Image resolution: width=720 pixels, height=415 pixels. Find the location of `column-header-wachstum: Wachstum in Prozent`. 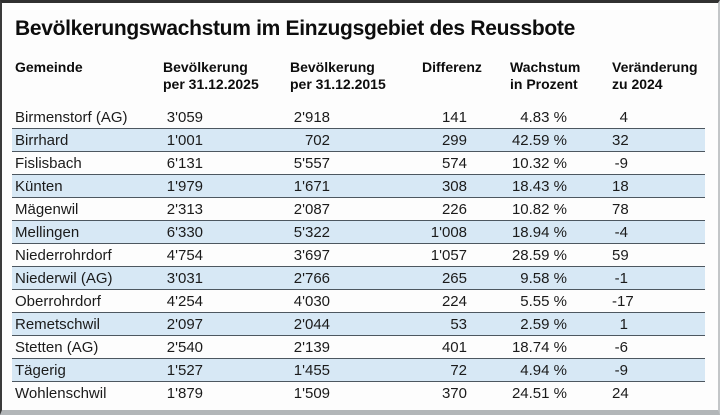

column-header-wachstum: Wachstum in Prozent is located at coordinates (561, 76).